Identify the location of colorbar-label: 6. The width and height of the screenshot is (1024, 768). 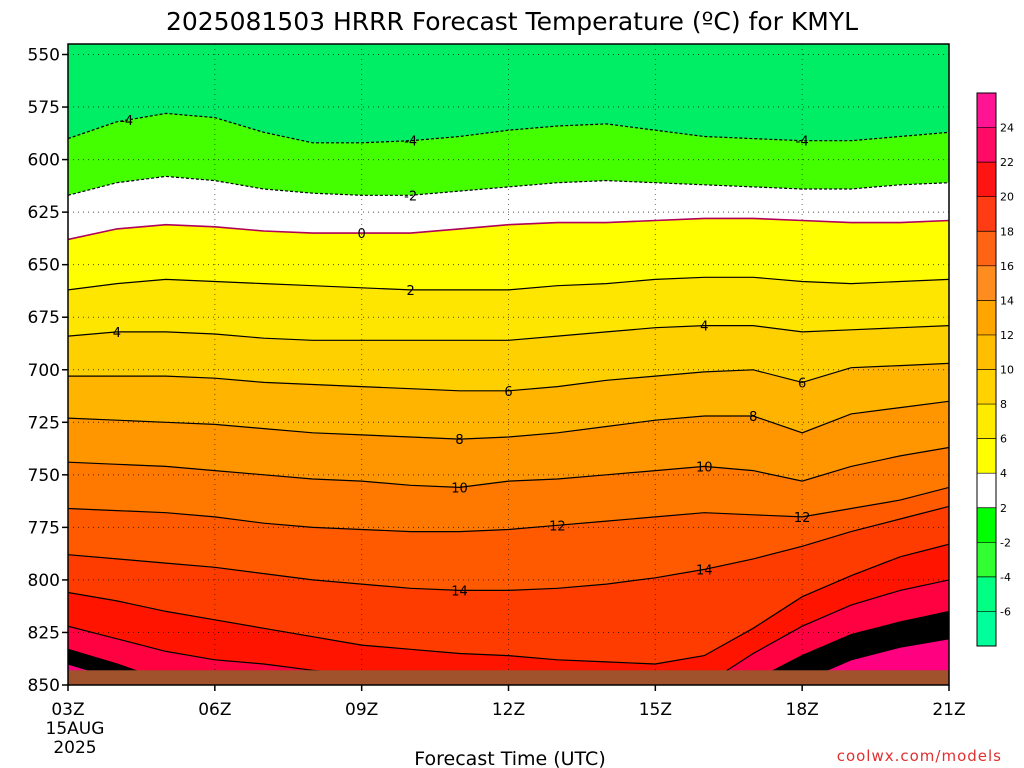
(1003, 439).